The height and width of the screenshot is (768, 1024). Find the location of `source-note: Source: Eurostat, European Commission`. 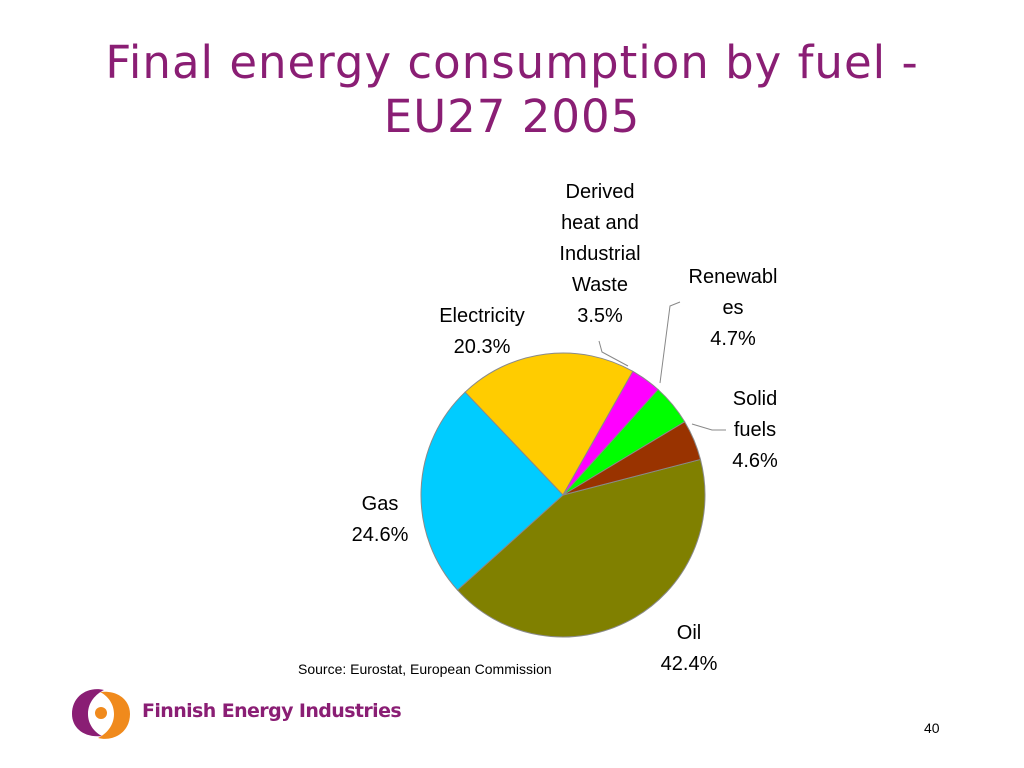

source-note: Source: Eurostat, European Commission is located at coordinates (425, 669).